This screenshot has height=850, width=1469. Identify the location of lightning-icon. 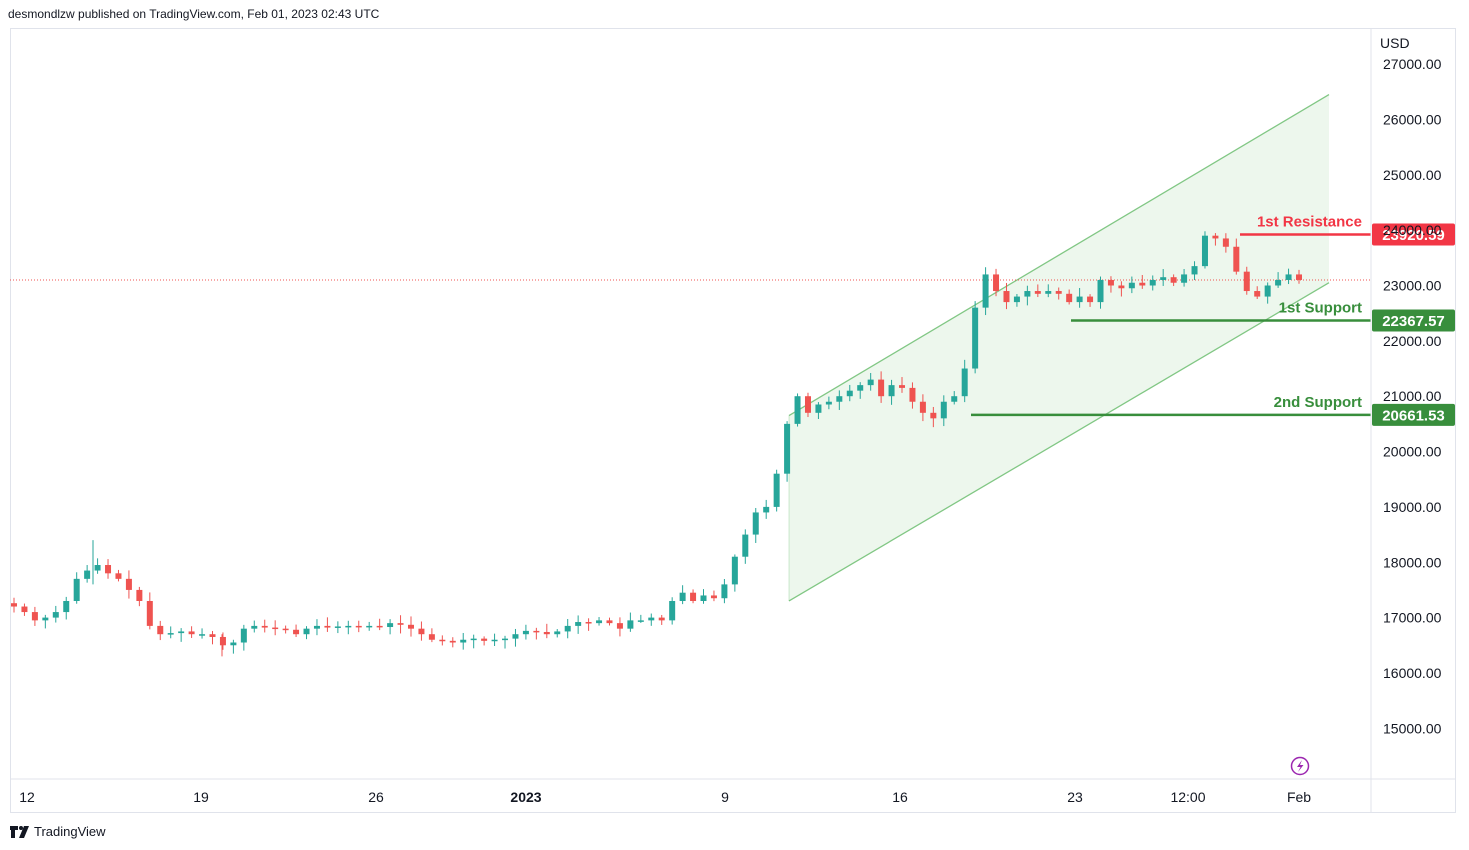
(1300, 766).